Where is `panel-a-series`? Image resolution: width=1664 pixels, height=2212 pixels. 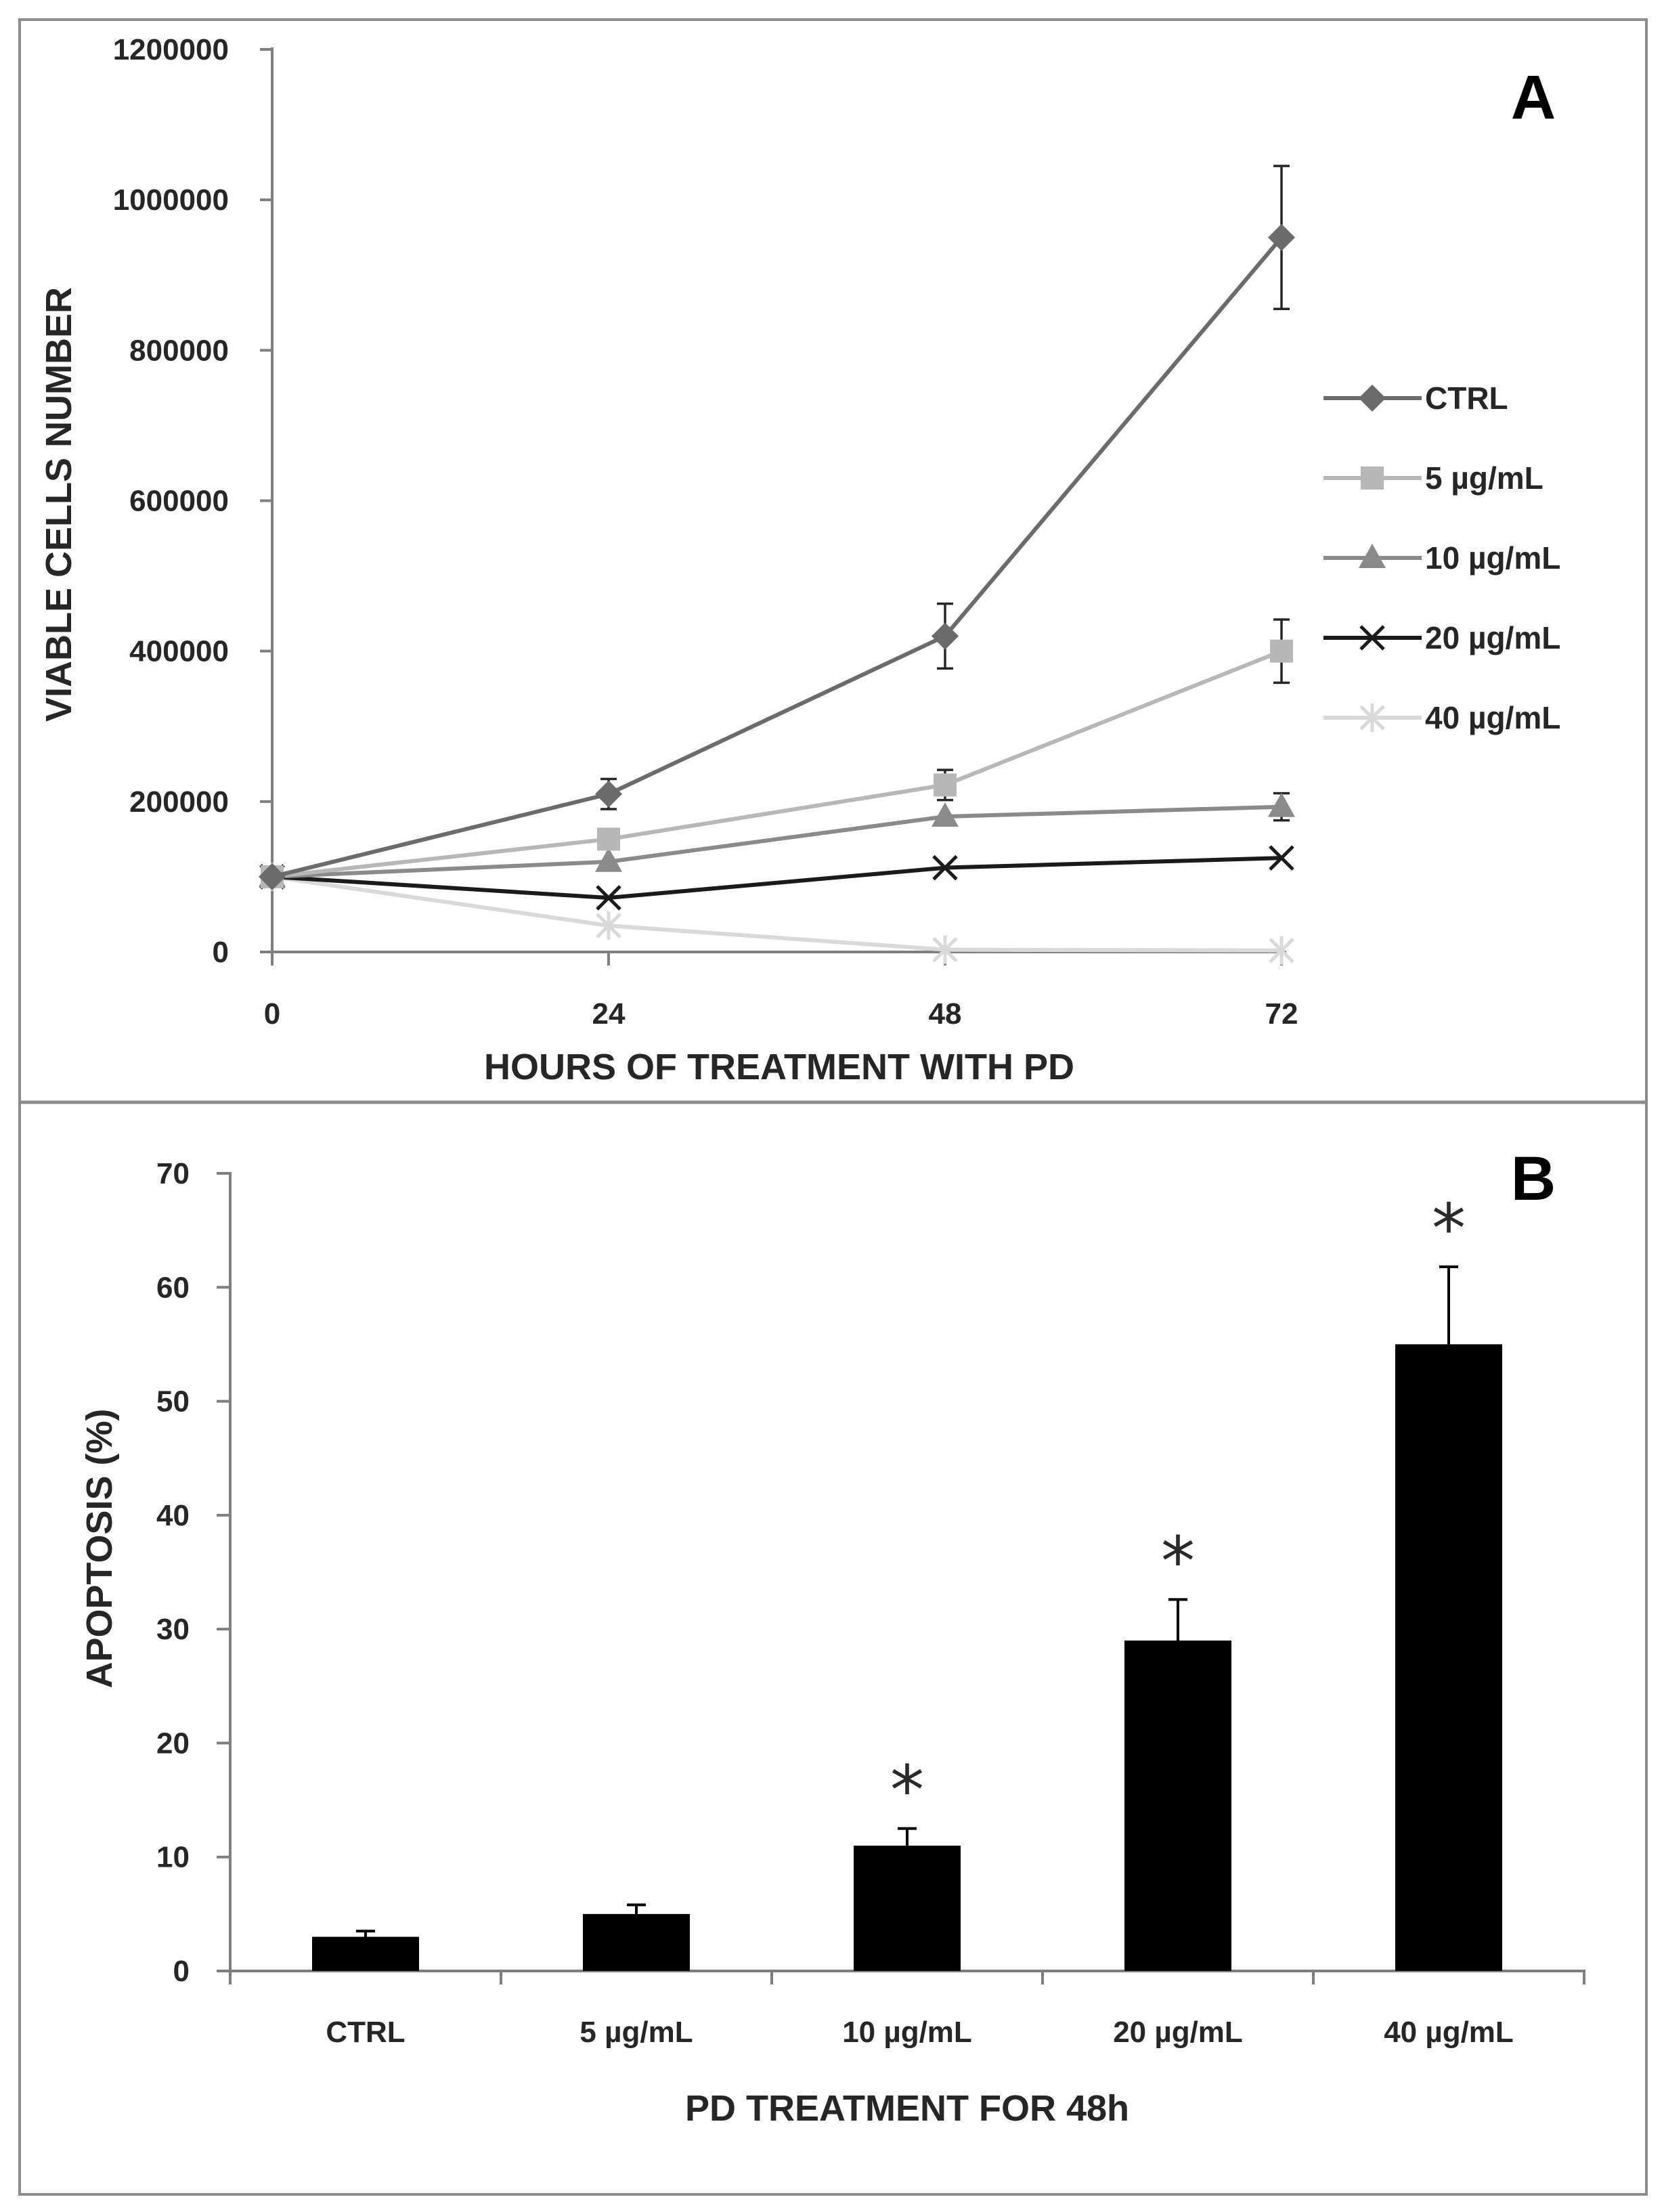
panel-a-series is located at coordinates (777, 839).